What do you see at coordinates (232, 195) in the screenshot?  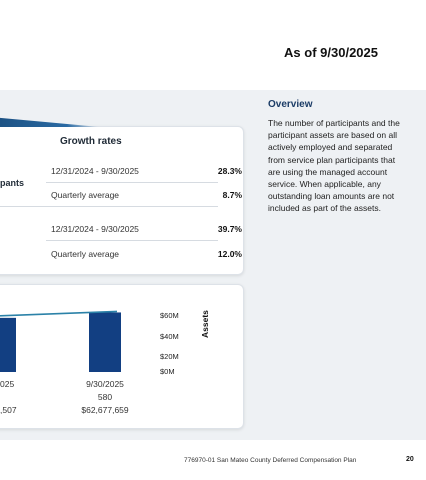 I see `row-value-2: 8.7%` at bounding box center [232, 195].